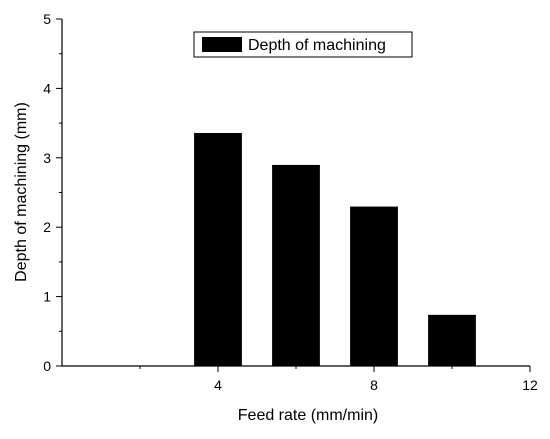 Image resolution: width=550 pixels, height=439 pixels. Describe the element at coordinates (21, 192) in the screenshot. I see `y-axis-title: Depth of machining (mm)` at that location.